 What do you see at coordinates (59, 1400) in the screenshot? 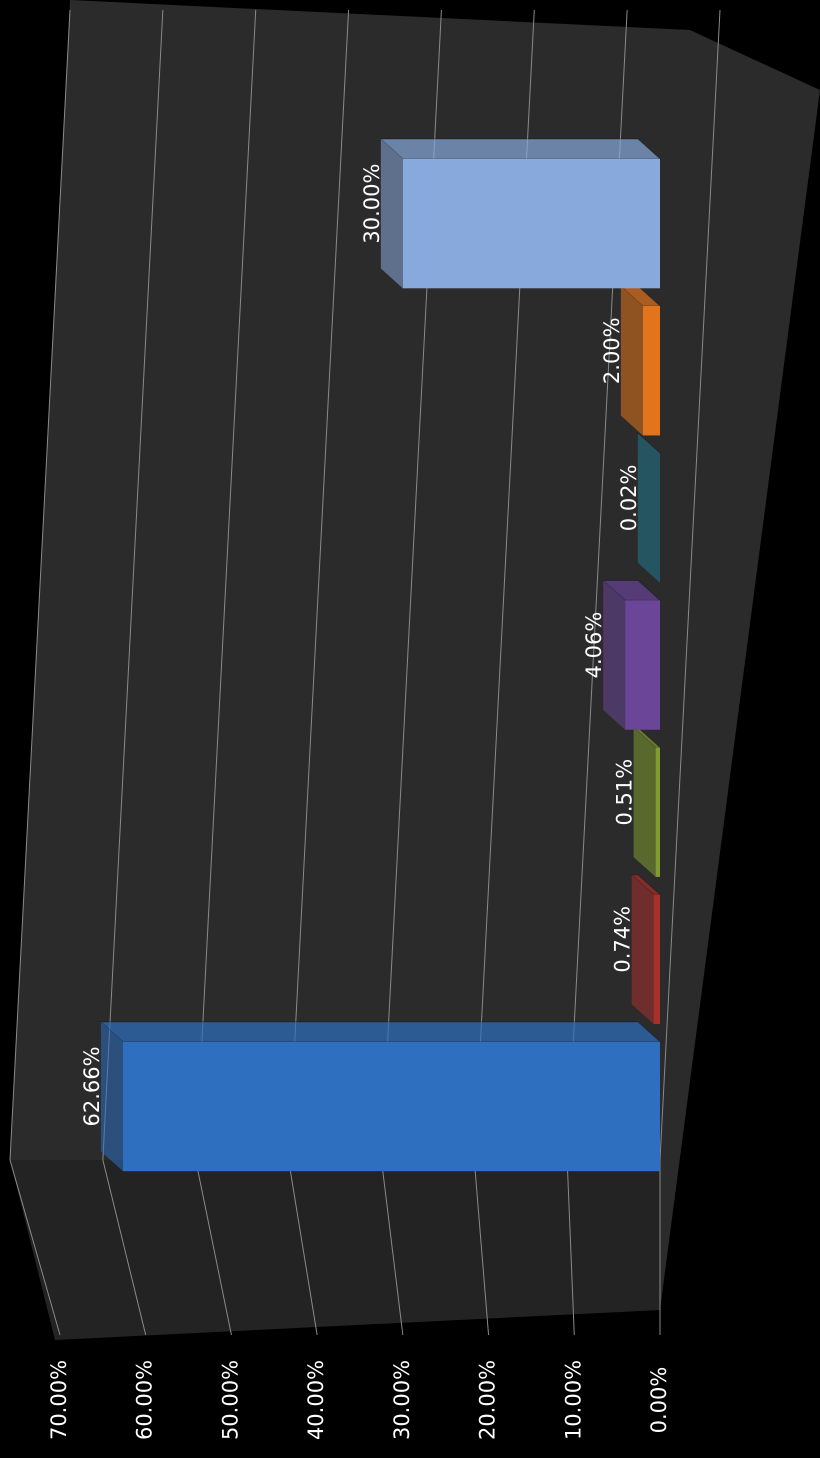
I see `y-tick-label: 70.00%` at bounding box center [59, 1400].